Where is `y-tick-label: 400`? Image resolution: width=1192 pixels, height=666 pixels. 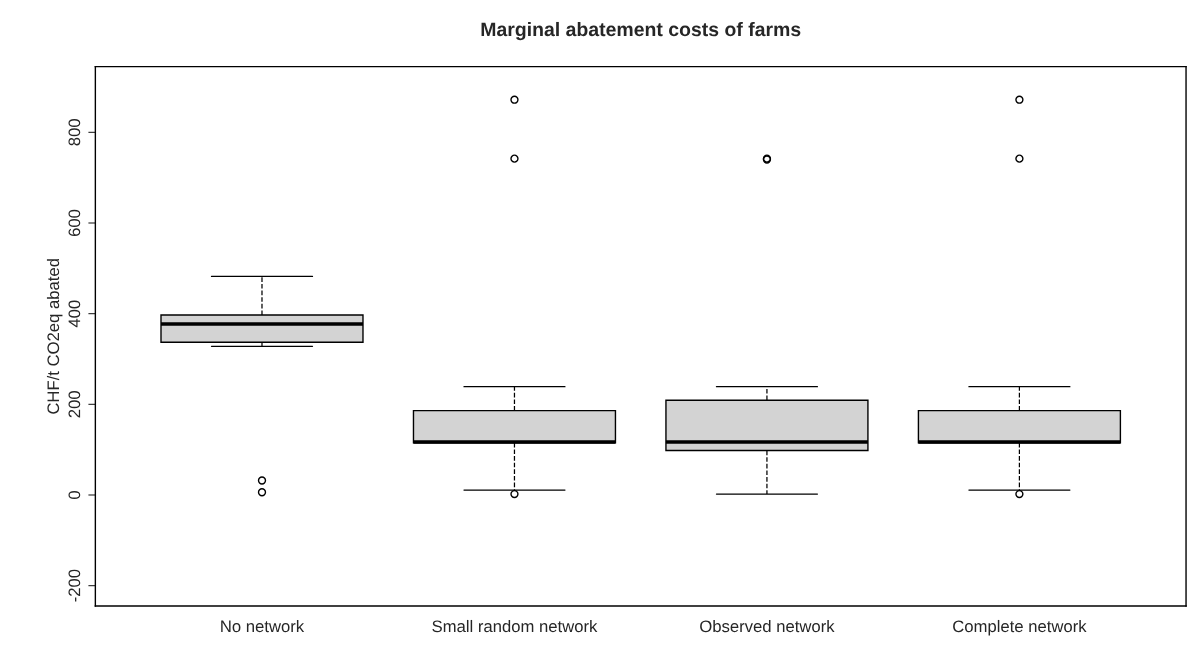 y-tick-label: 400 is located at coordinates (74, 314).